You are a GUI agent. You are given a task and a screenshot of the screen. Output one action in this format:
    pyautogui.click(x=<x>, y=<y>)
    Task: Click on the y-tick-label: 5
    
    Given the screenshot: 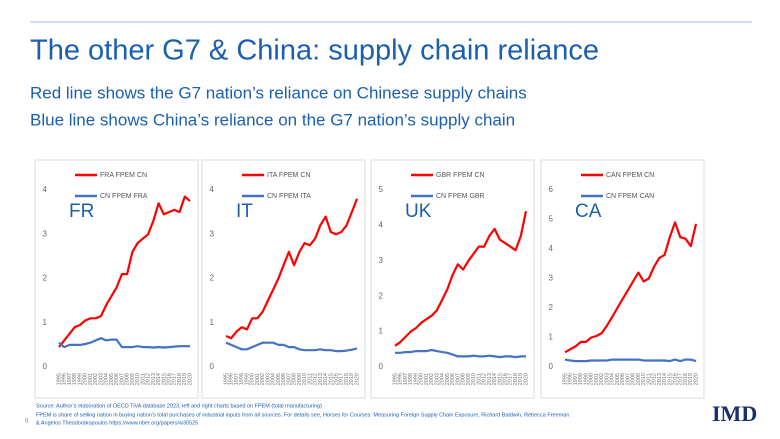 What is the action you would take?
    pyautogui.click(x=381, y=189)
    